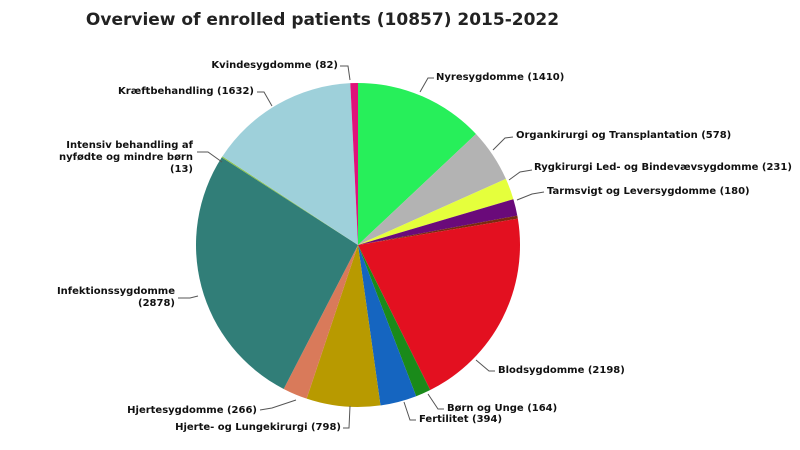 The width and height of the screenshot is (800, 450). Describe the element at coordinates (258, 427) in the screenshot. I see `label-hjerte-lungekirurgi: Hjerte- og Lungekirurgi (798)` at that location.